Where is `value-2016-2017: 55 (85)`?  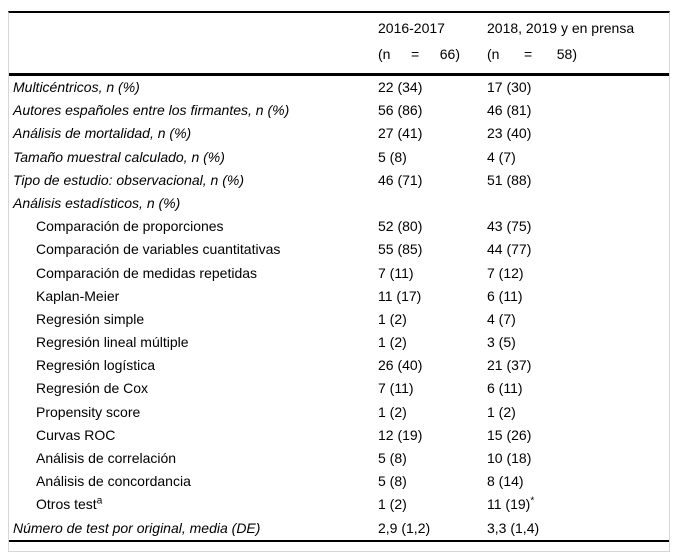
value-2016-2017: 55 (85) is located at coordinates (400, 249).